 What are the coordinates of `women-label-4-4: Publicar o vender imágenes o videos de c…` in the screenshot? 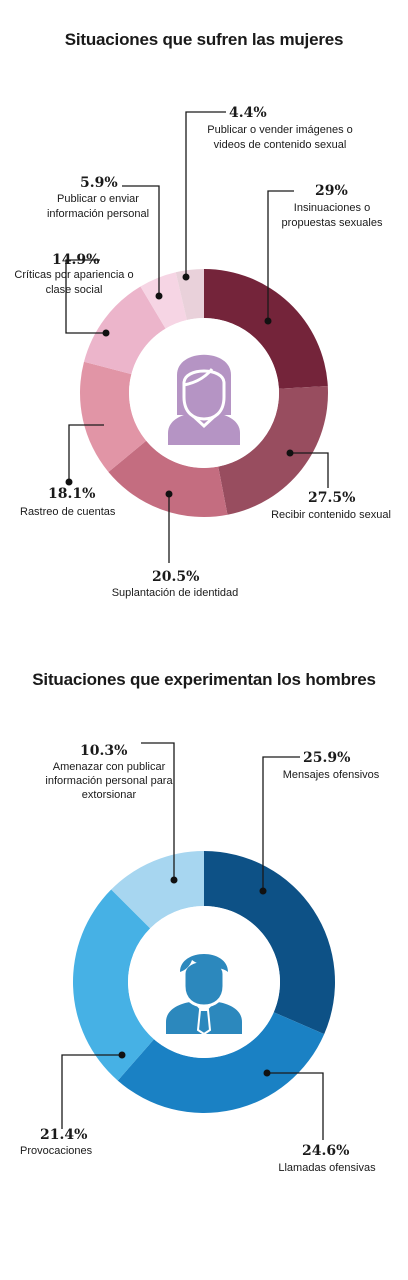 It's located at (280, 137).